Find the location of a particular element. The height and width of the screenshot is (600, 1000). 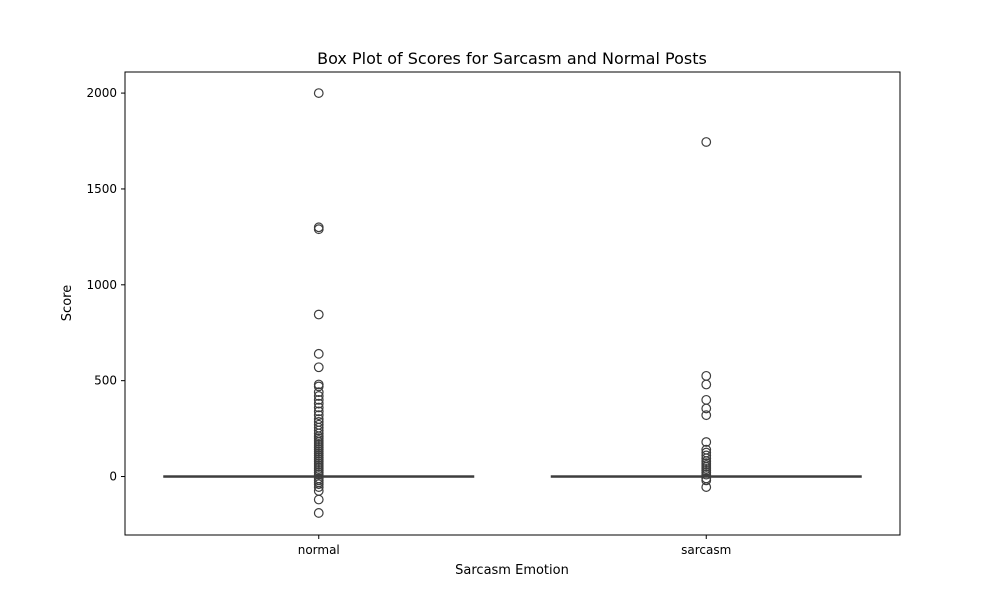

x-axis: normal sarcasm is located at coordinates (514, 546).